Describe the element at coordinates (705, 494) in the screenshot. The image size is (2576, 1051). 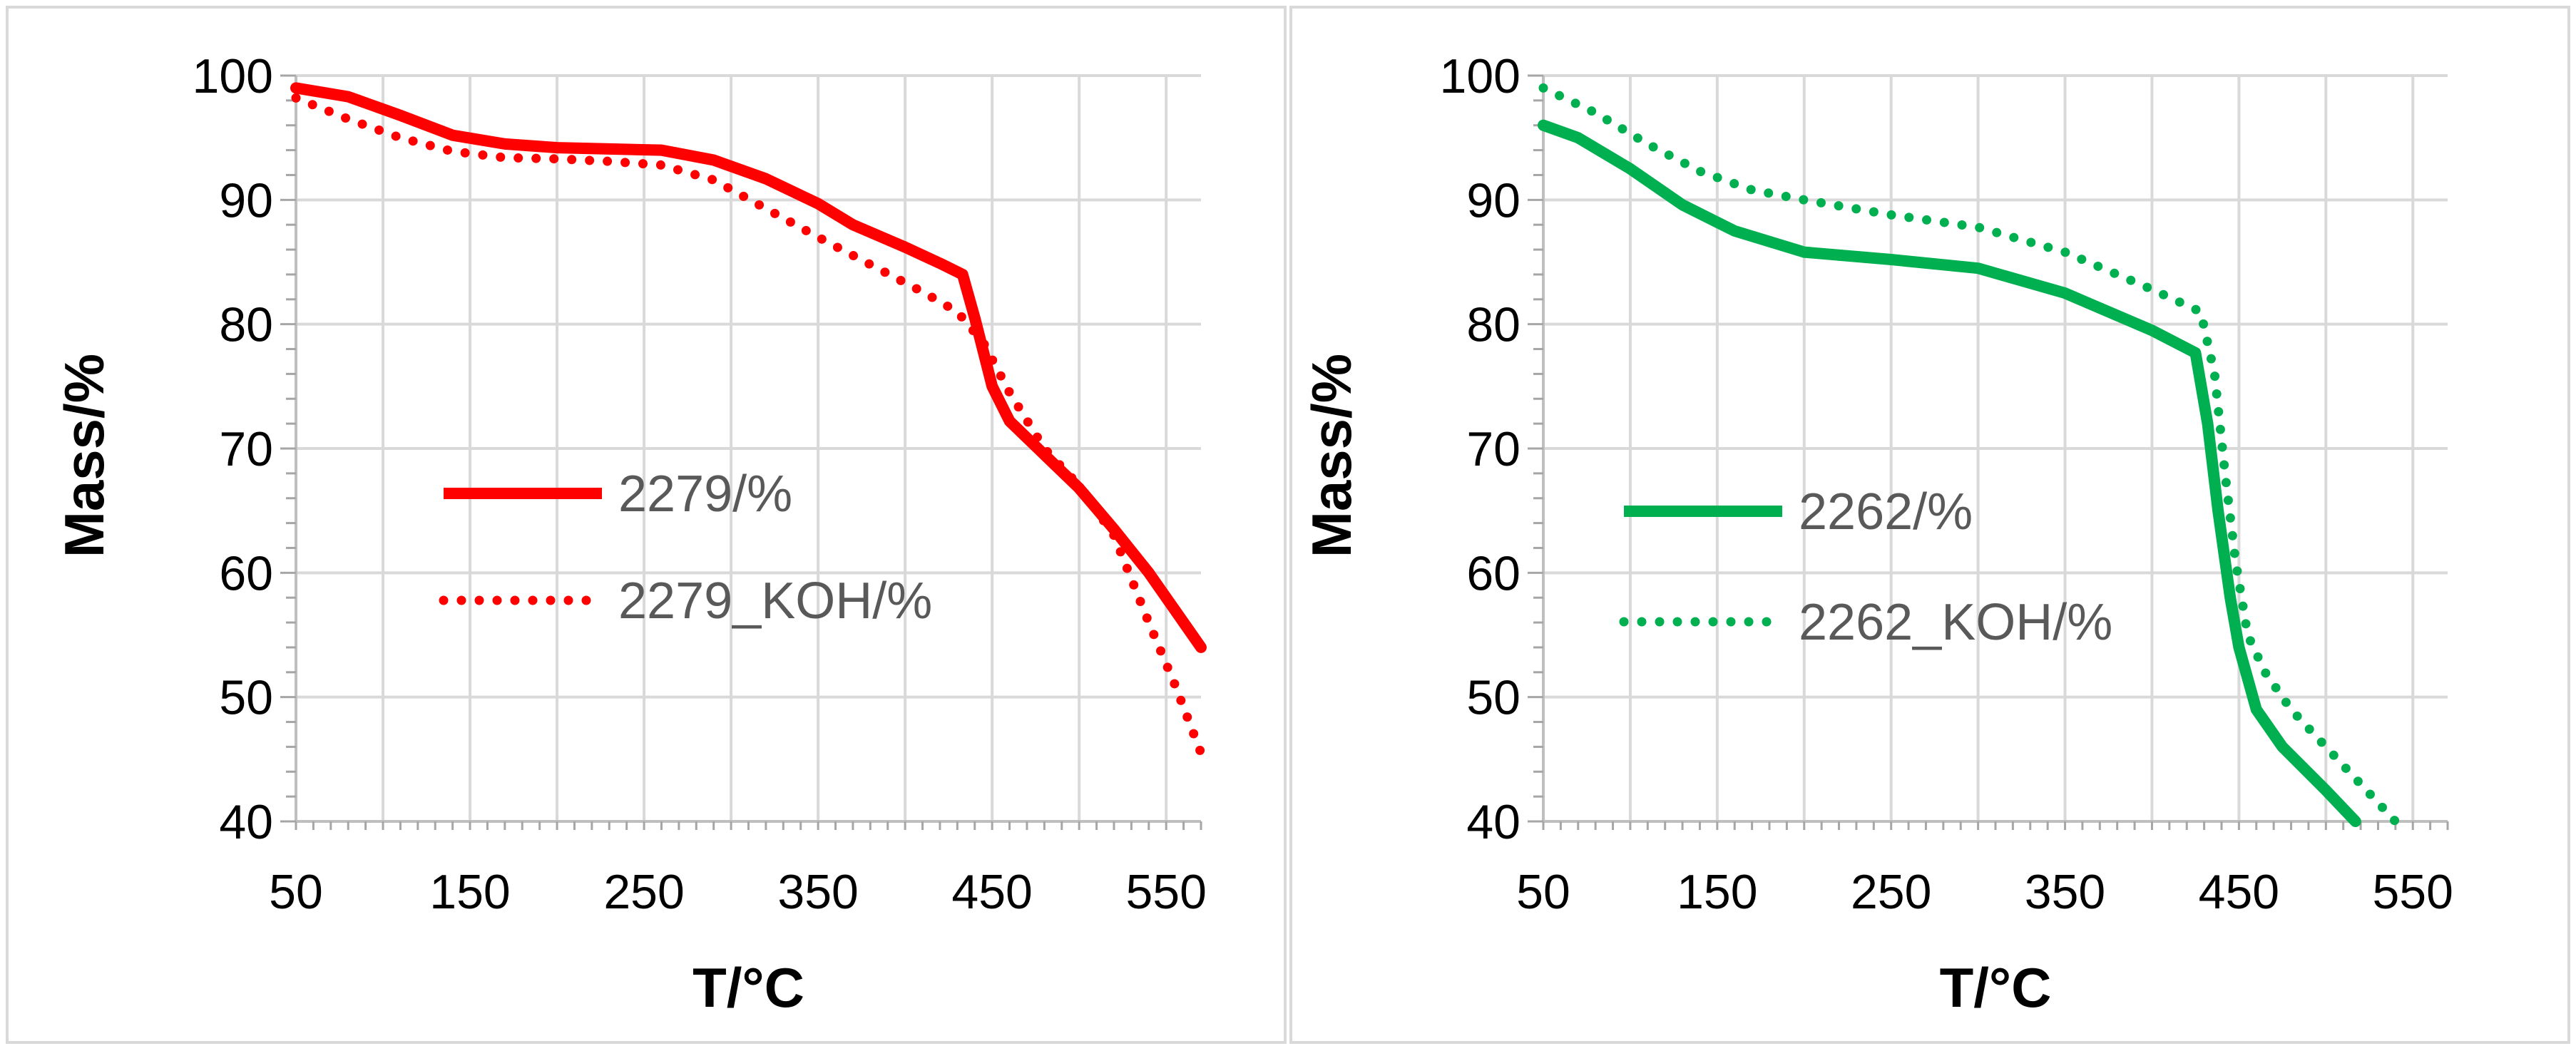
I see `legend-label: 2279/%` at that location.